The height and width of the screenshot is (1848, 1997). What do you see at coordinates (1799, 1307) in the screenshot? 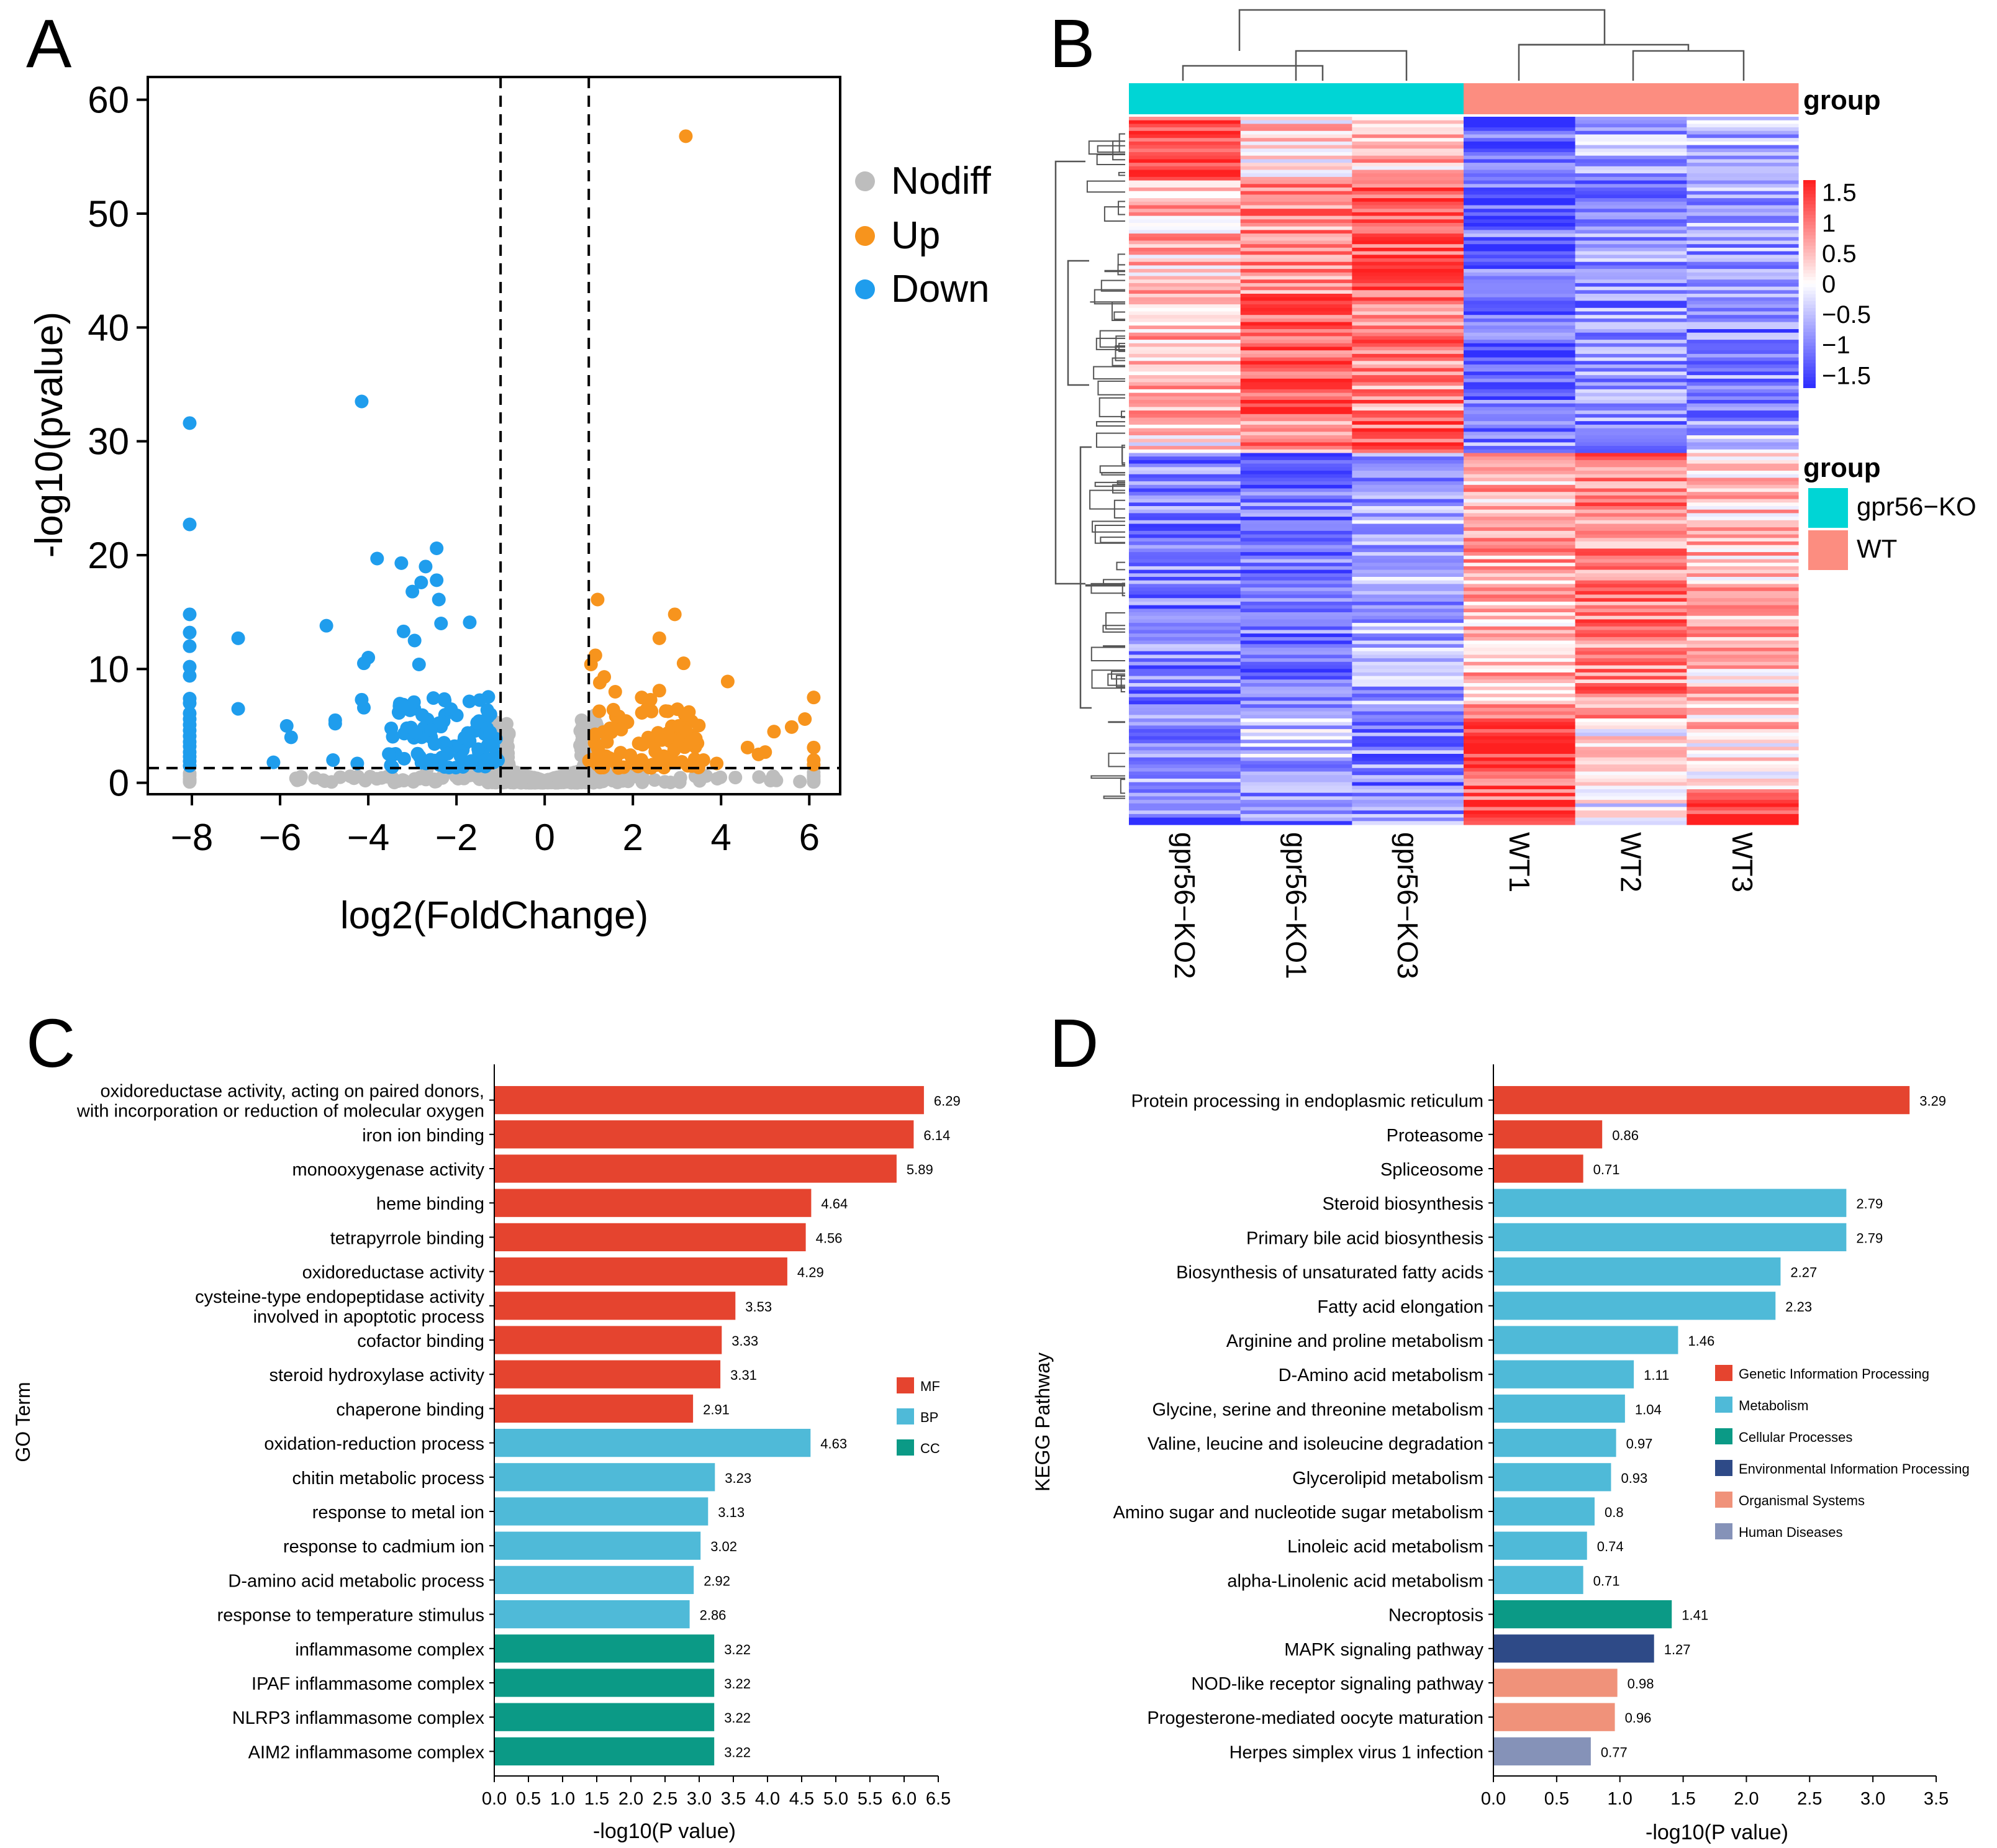
I see `kegg-bar-value: 2.23` at bounding box center [1799, 1307].